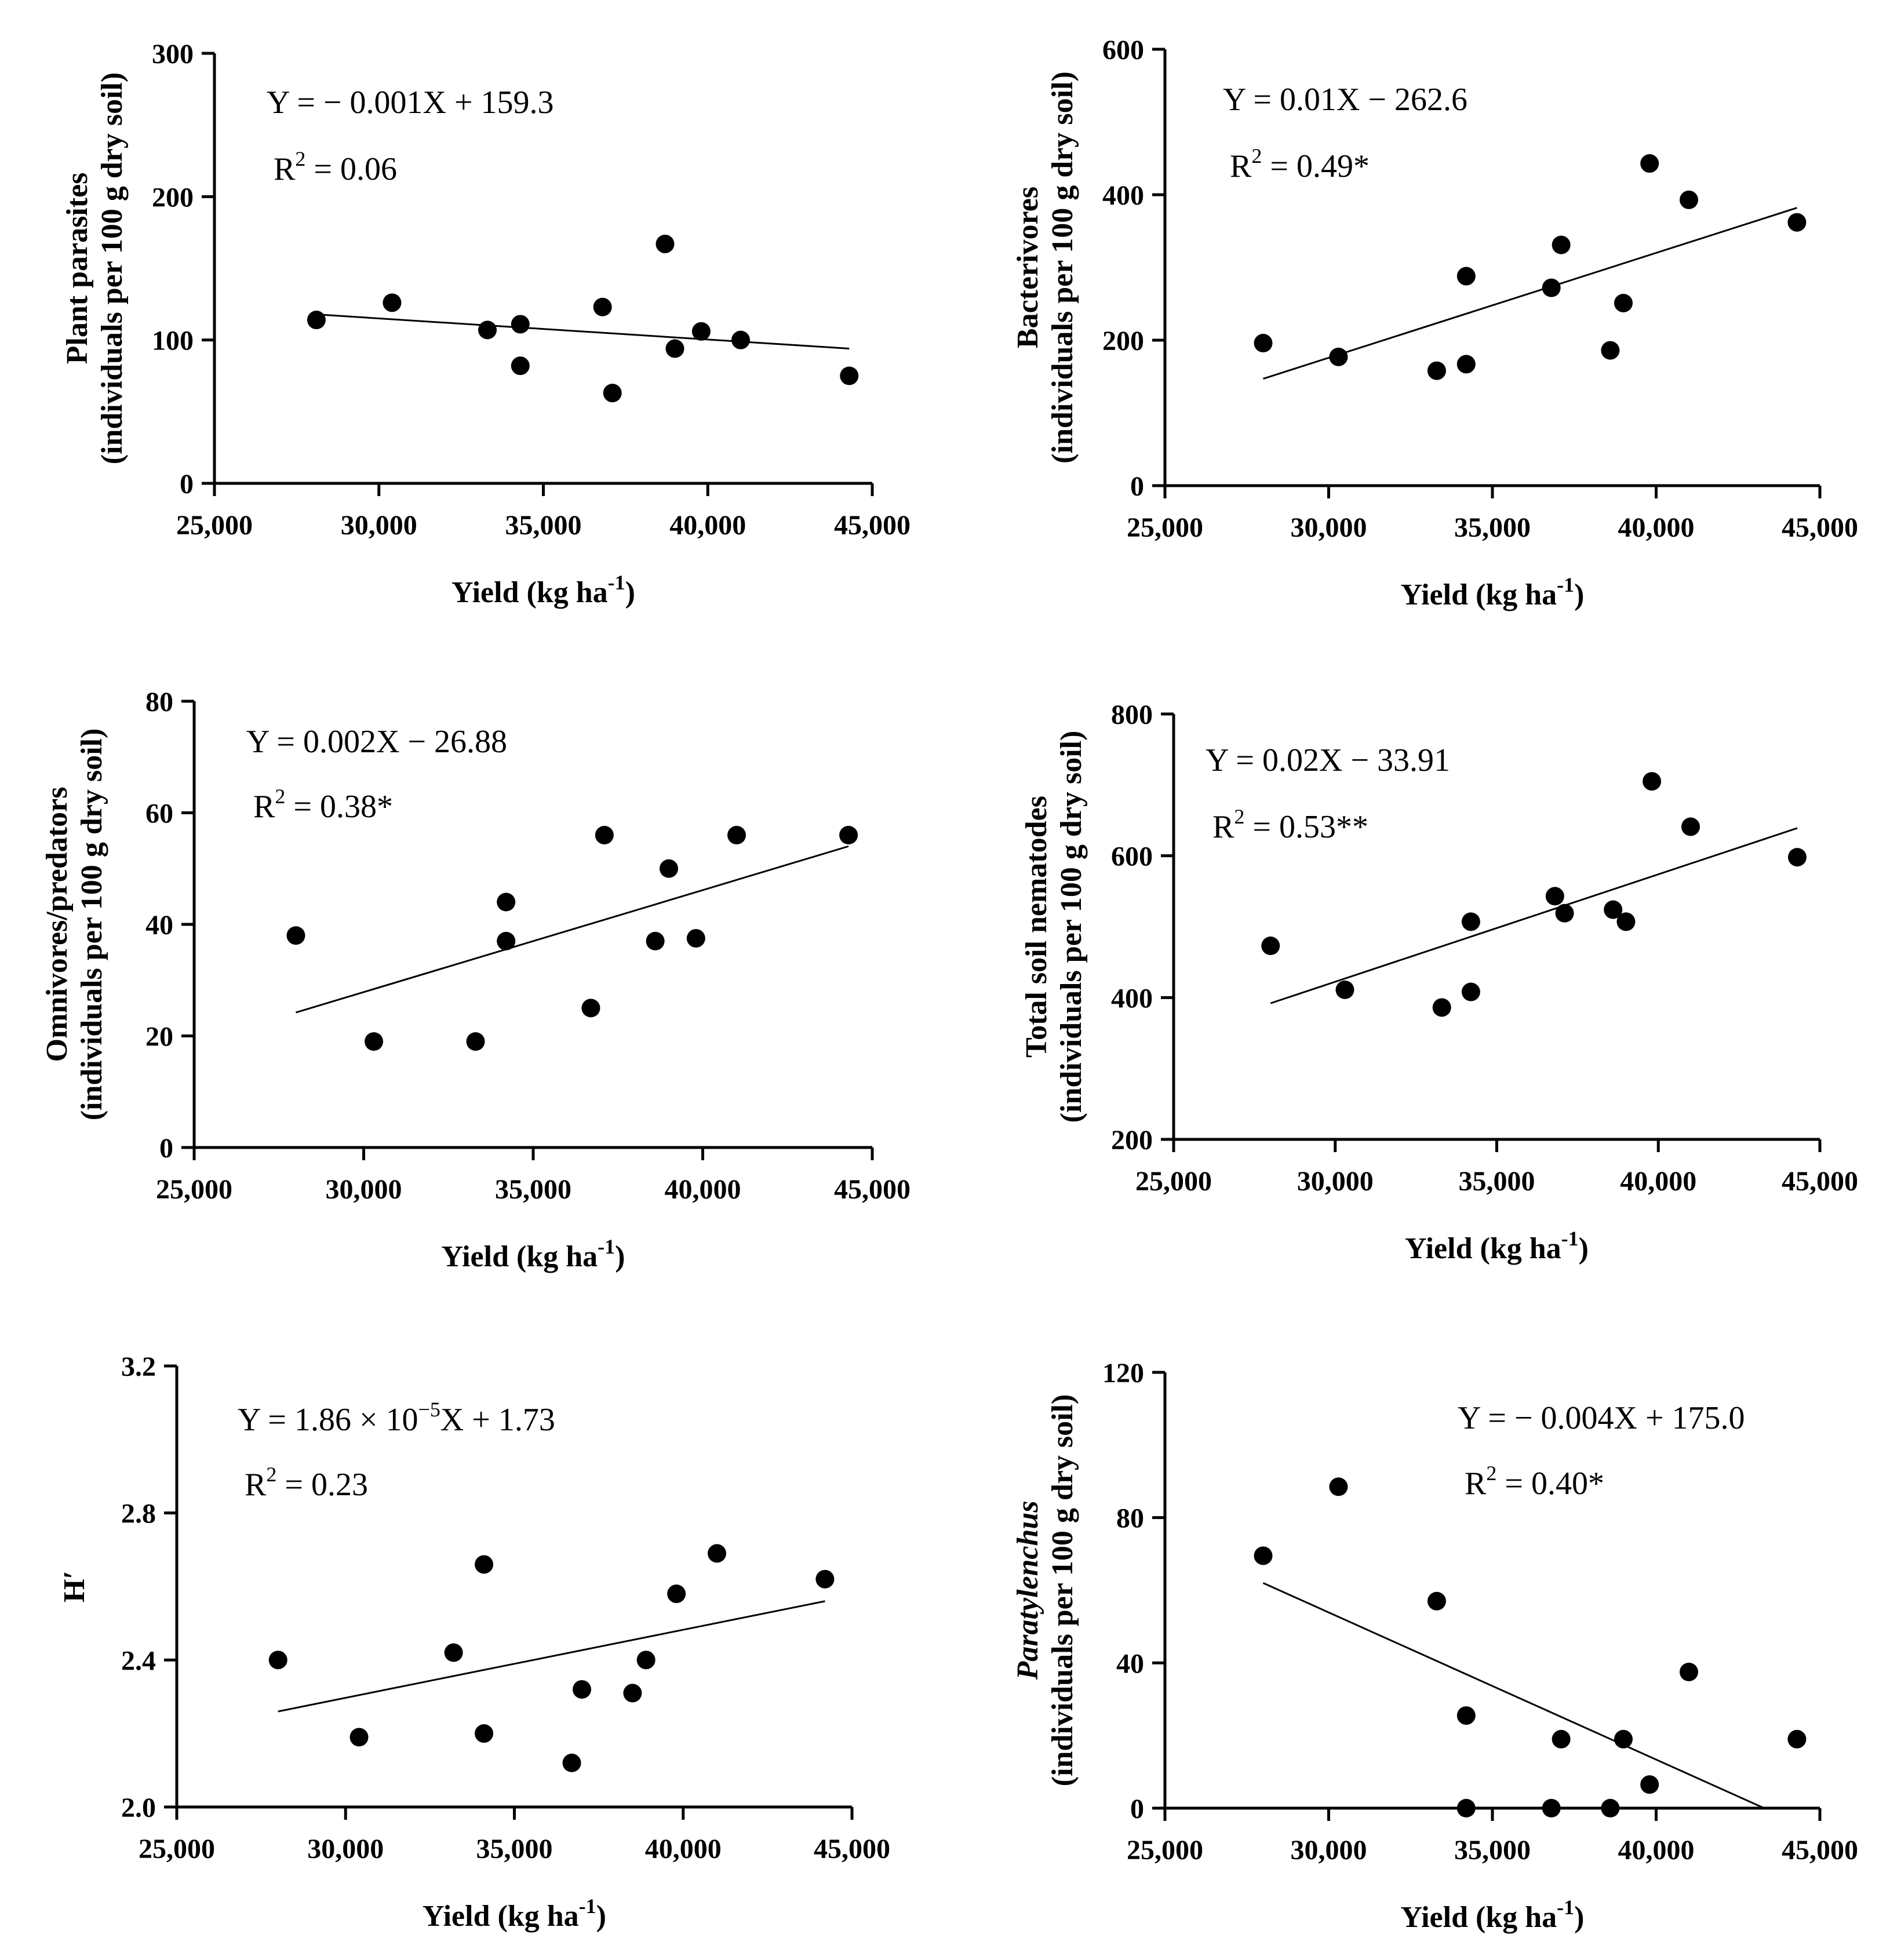  I want to click on regression-equation: Y = 0.02X − 33.91, so click(1328, 760).